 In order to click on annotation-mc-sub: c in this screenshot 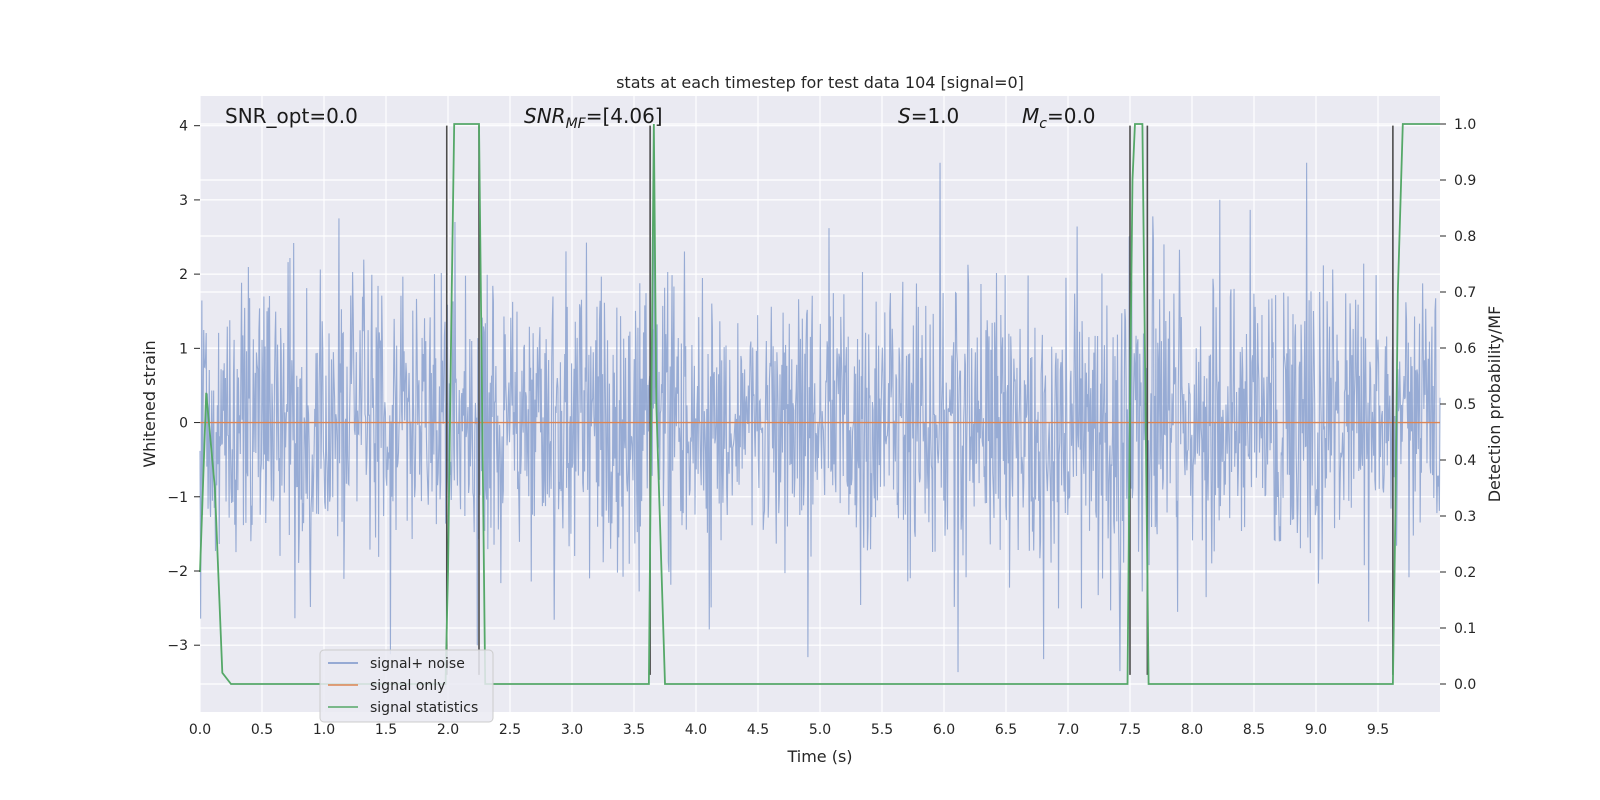, I will do `click(1043, 124)`.